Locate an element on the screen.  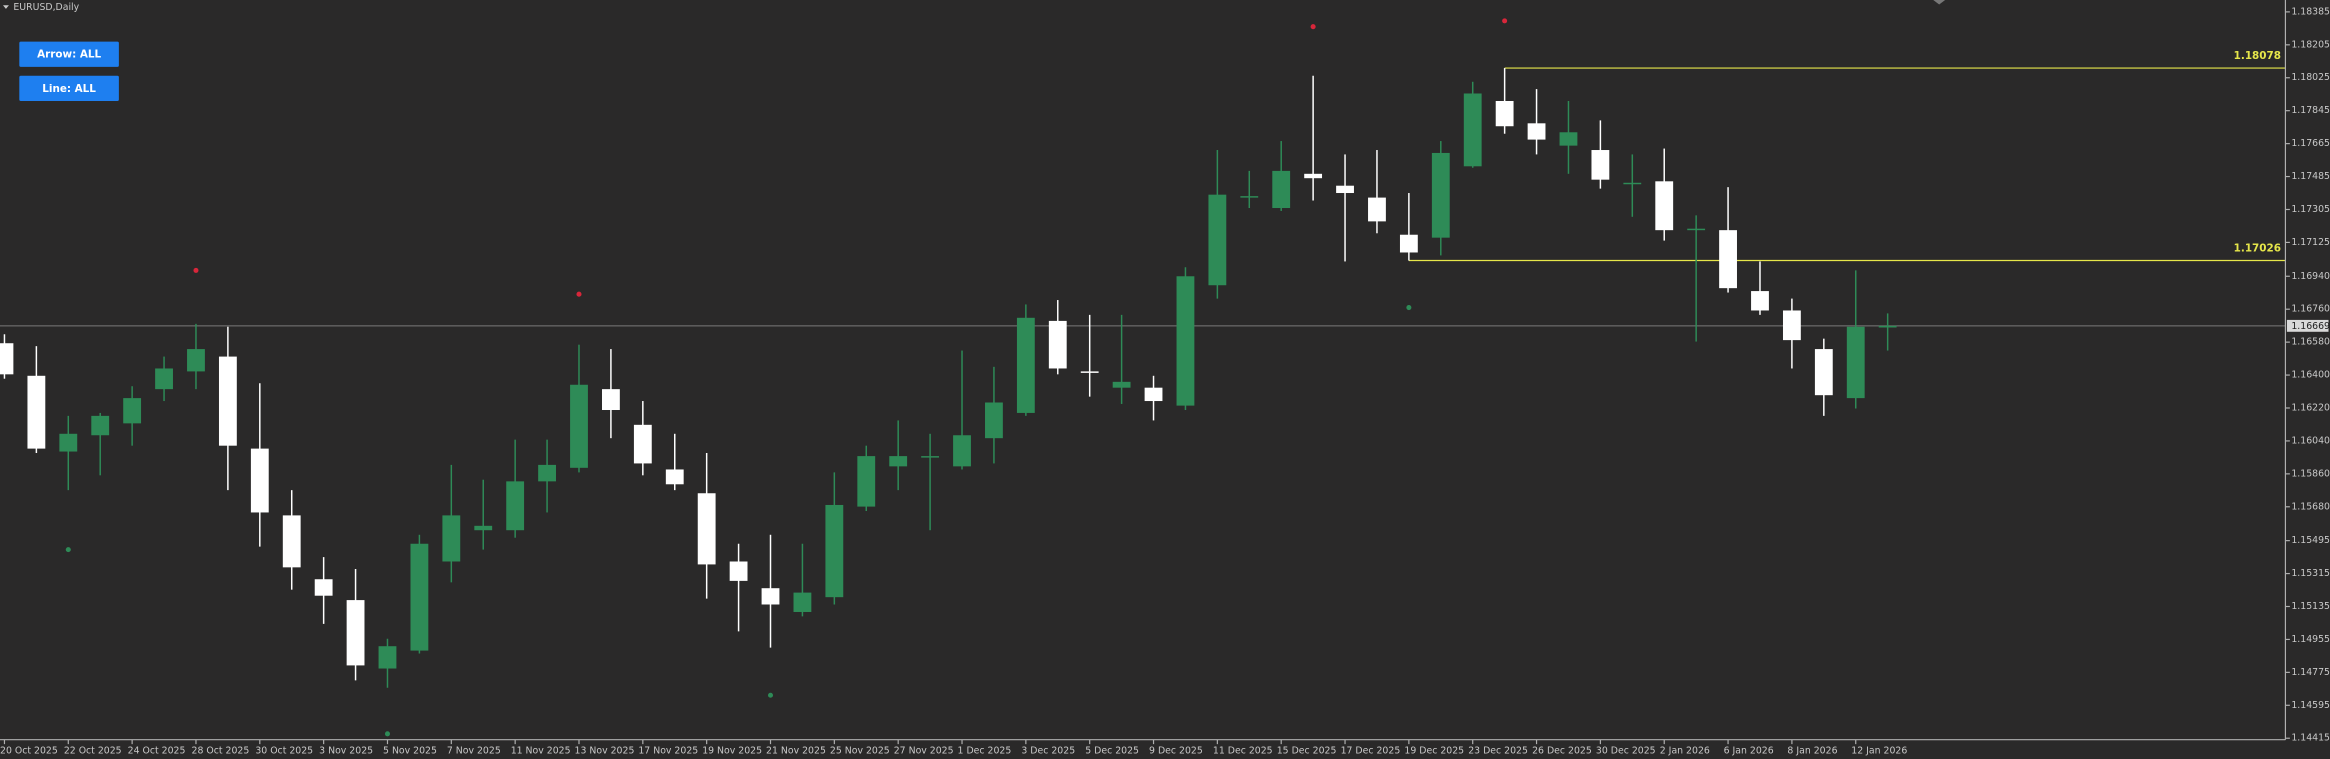
y-tick-label: 1.16580 is located at coordinates (2310, 342).